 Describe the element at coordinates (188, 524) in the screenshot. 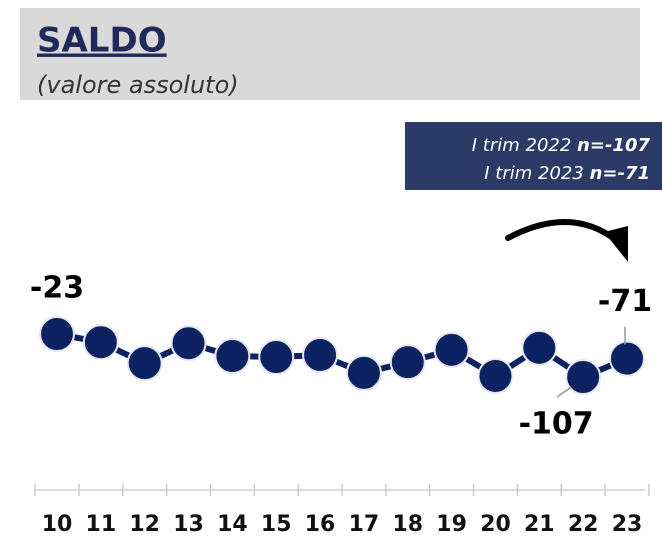

I see `x-tick-label: 13` at that location.